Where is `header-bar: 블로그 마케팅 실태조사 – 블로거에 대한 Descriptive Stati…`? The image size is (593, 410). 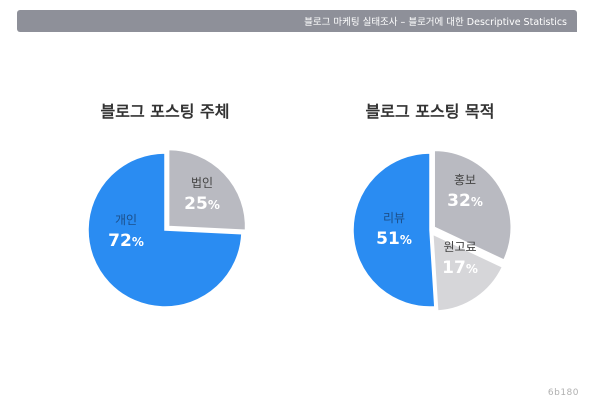 header-bar: 블로그 마케팅 실태조사 – 블로거에 대한 Descriptive Stati… is located at coordinates (297, 21).